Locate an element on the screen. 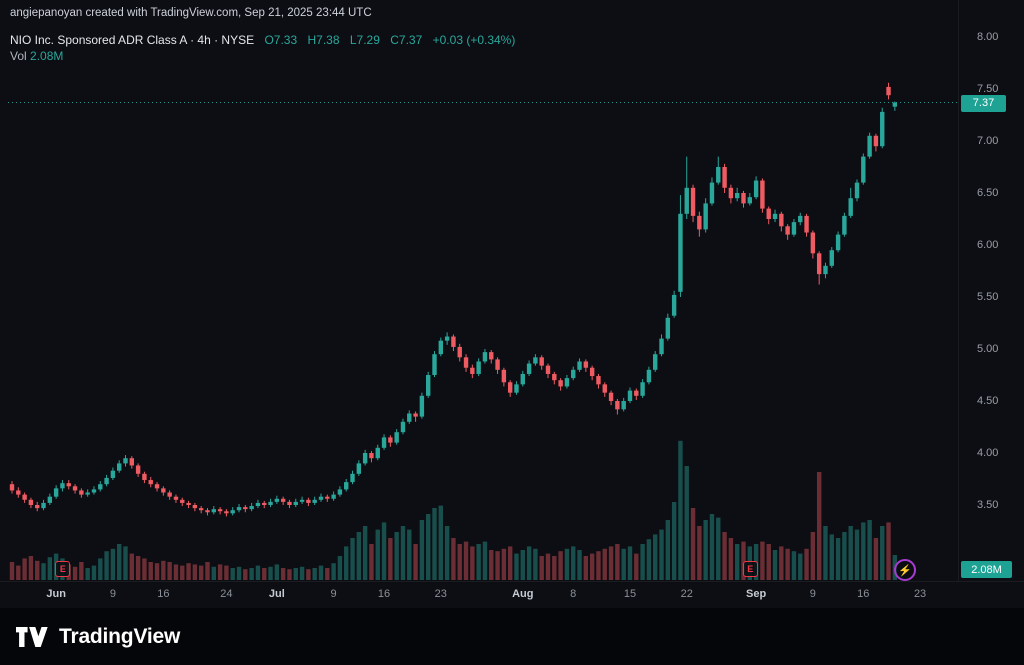 The height and width of the screenshot is (665, 1024). tradingview-wordmark: TradingView is located at coordinates (120, 636).